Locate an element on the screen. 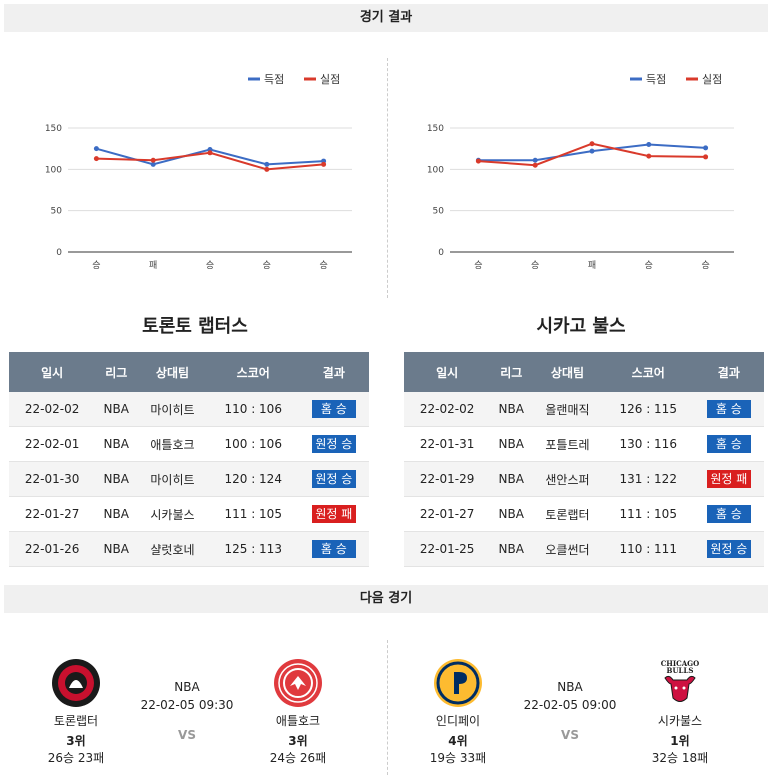  away-team-name: 시카불스 is located at coordinates (680, 721).